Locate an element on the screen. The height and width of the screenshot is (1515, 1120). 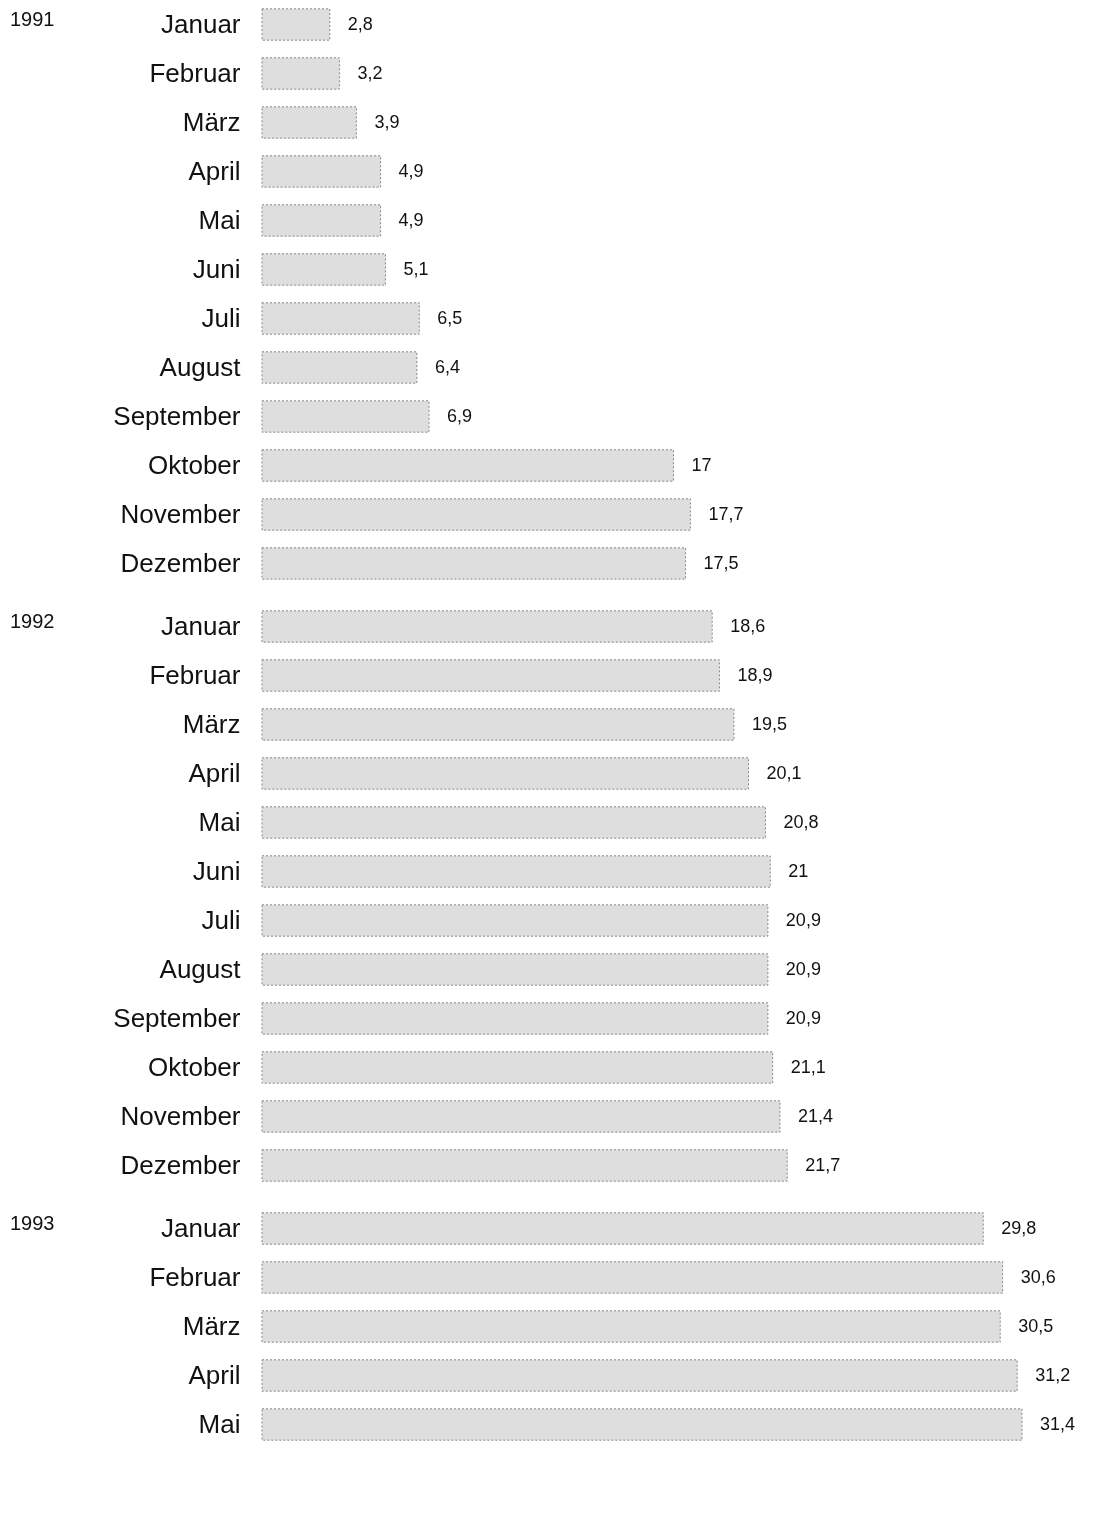
data-label: 3,2 is located at coordinates (370, 72).